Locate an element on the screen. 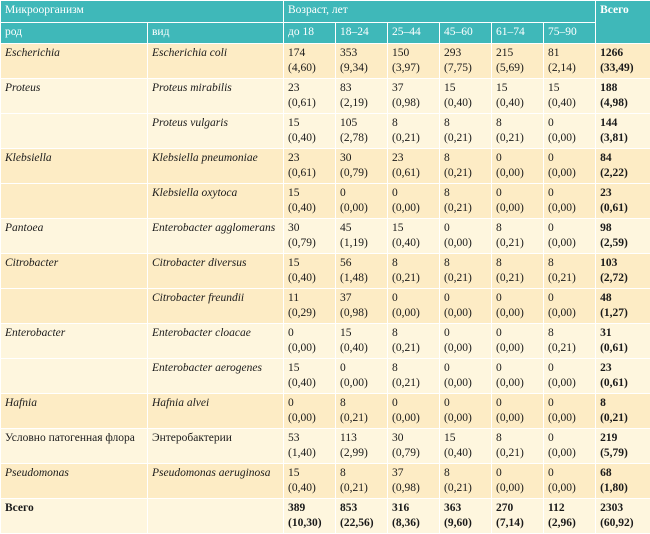 The image size is (650, 534). species-cell: Proteus vulgaris is located at coordinates (216, 131).